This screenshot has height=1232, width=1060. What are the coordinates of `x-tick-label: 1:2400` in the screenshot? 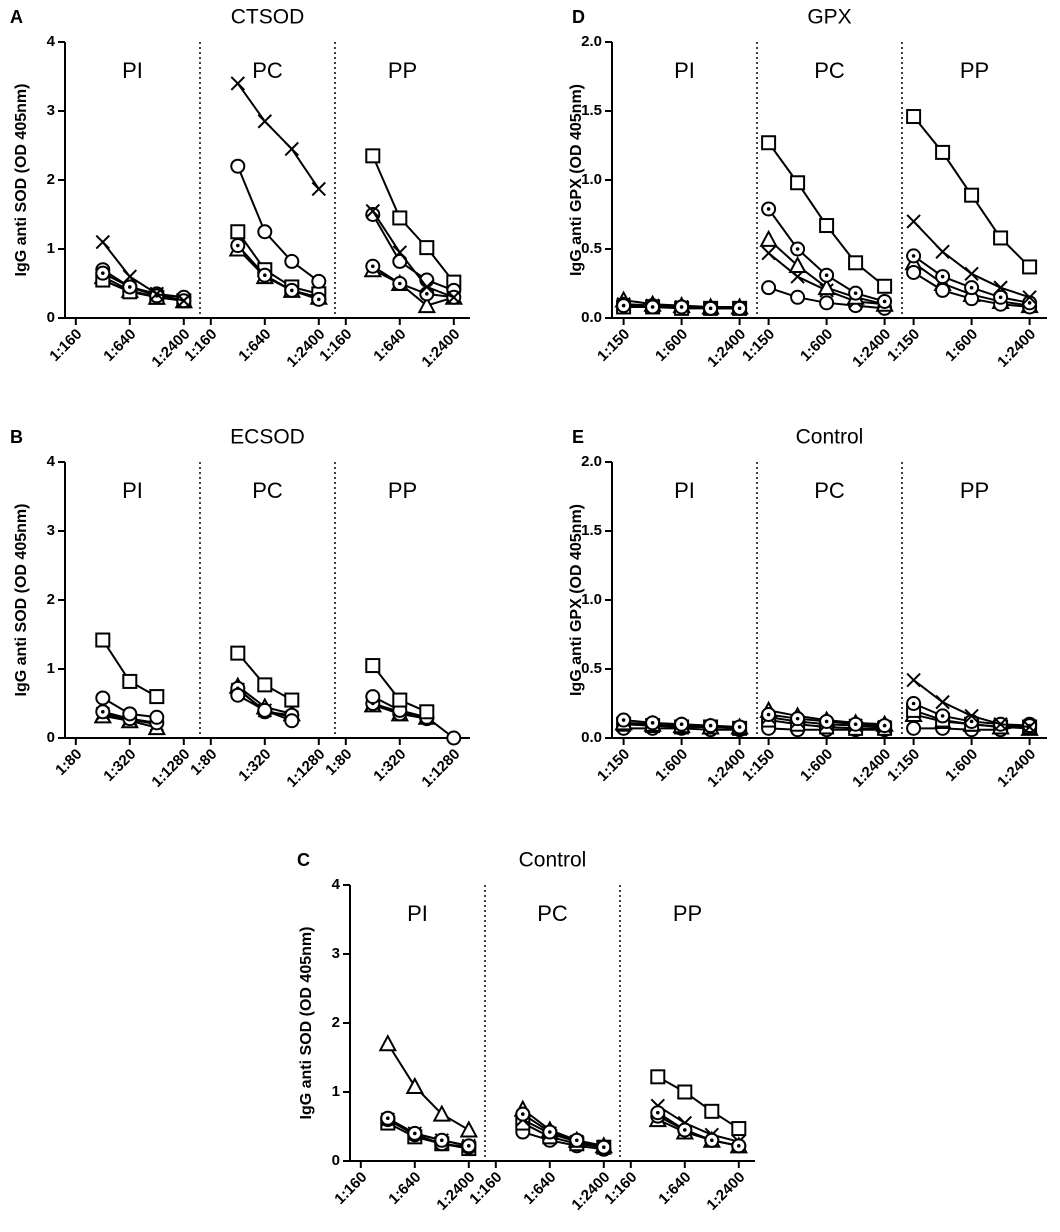 It's located at (725, 1191).